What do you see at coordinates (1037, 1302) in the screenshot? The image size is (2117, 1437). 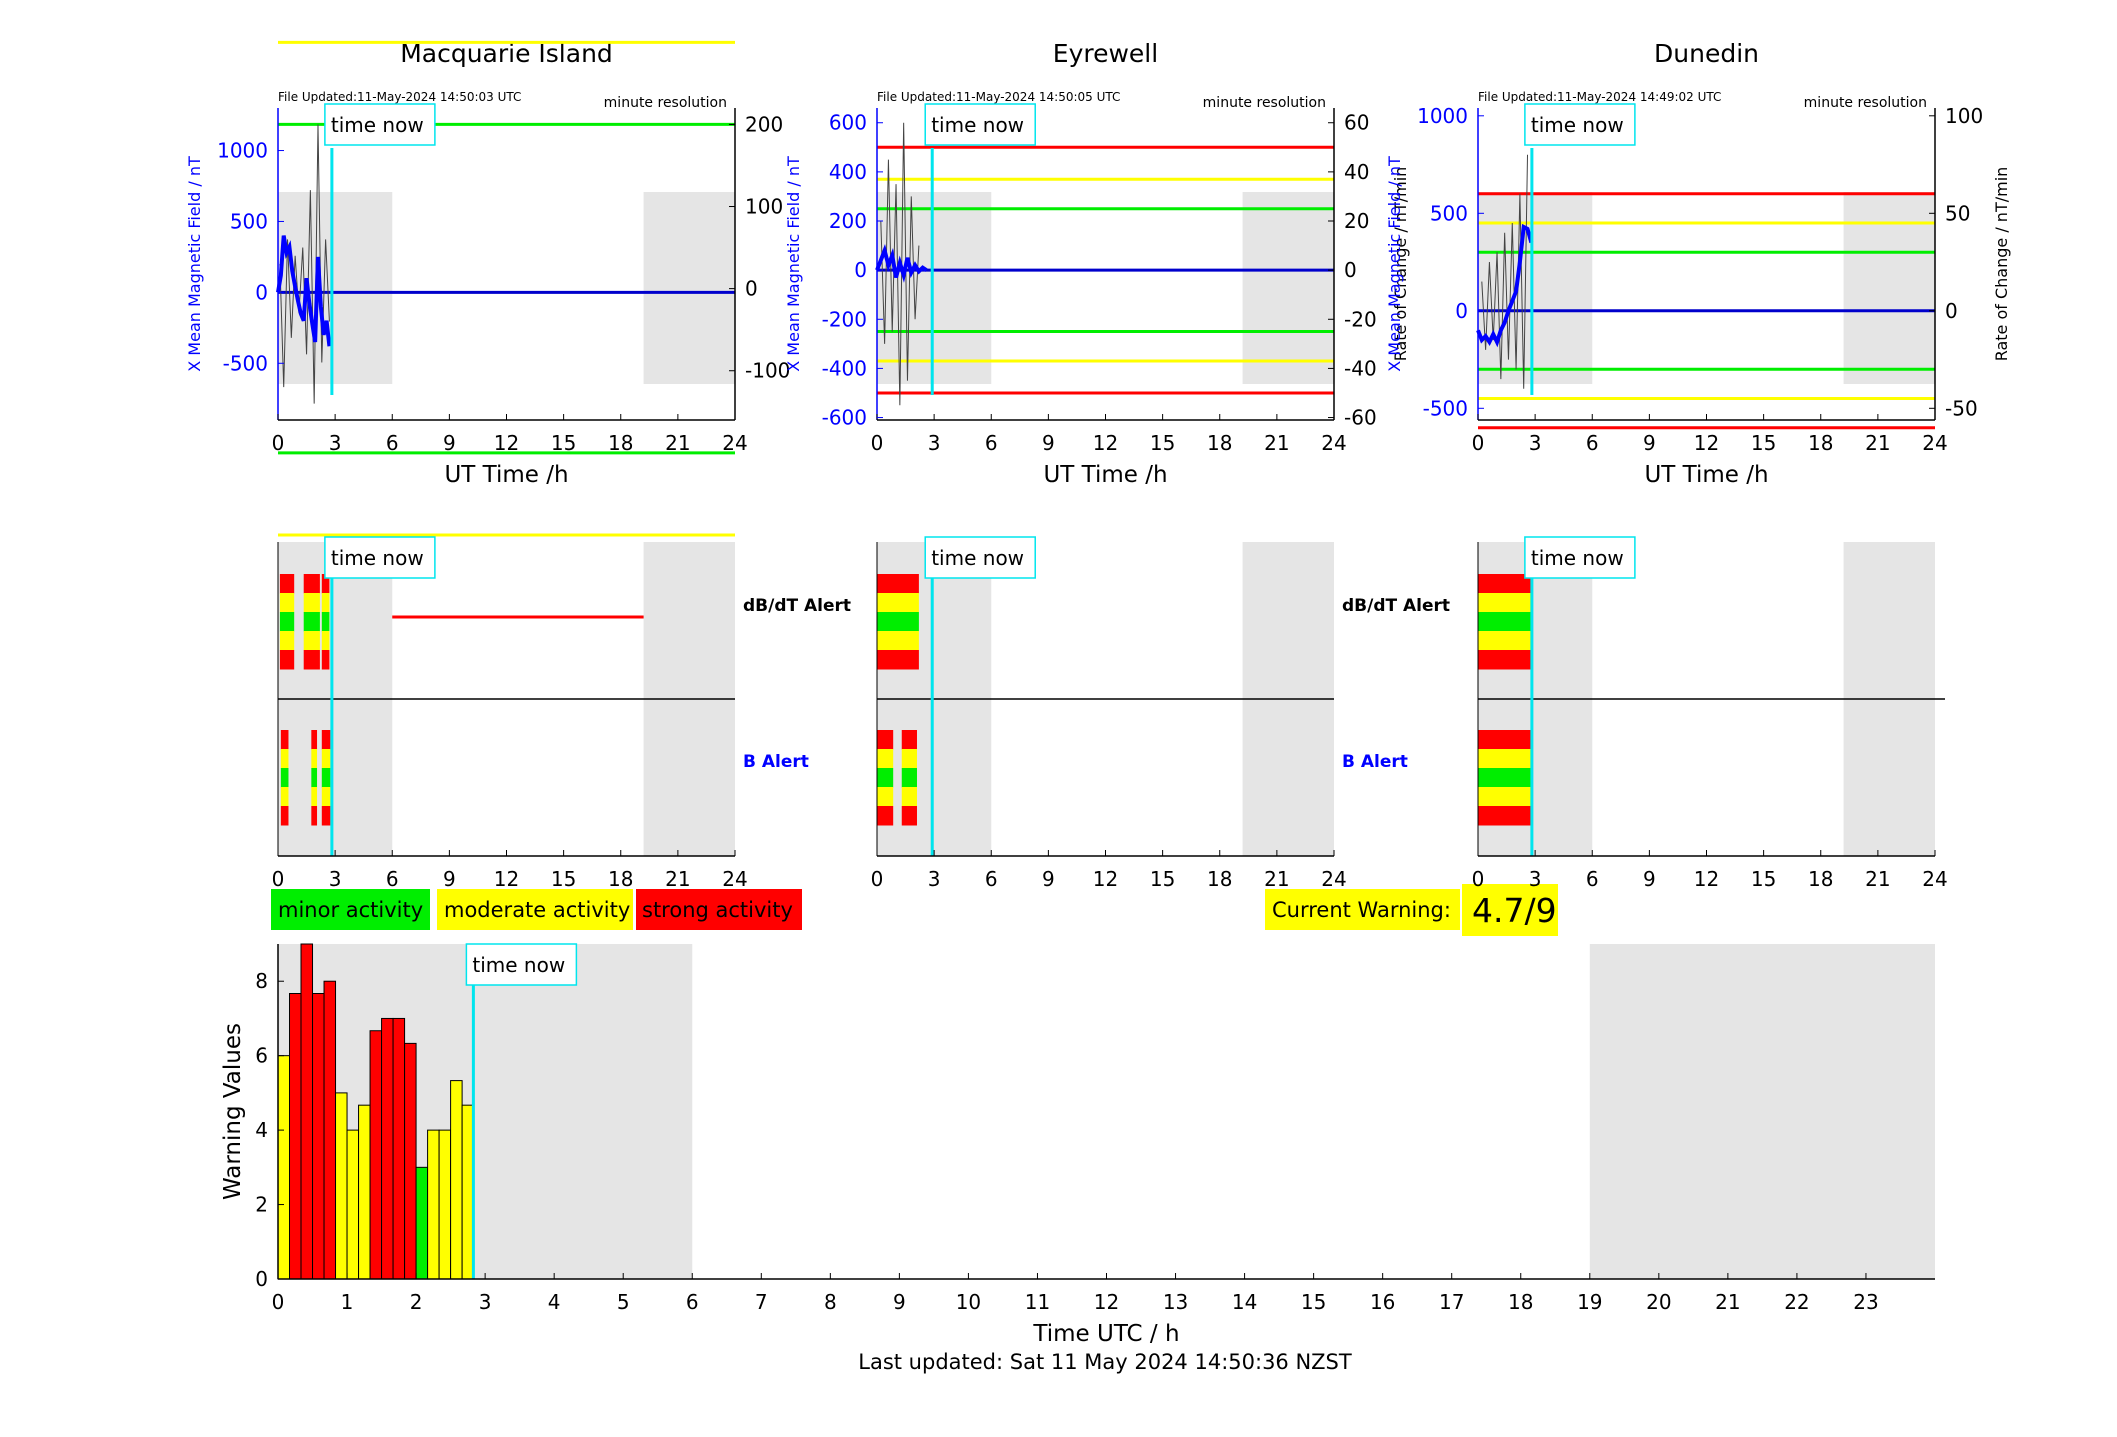 I see `x-tick-label: 11` at bounding box center [1037, 1302].